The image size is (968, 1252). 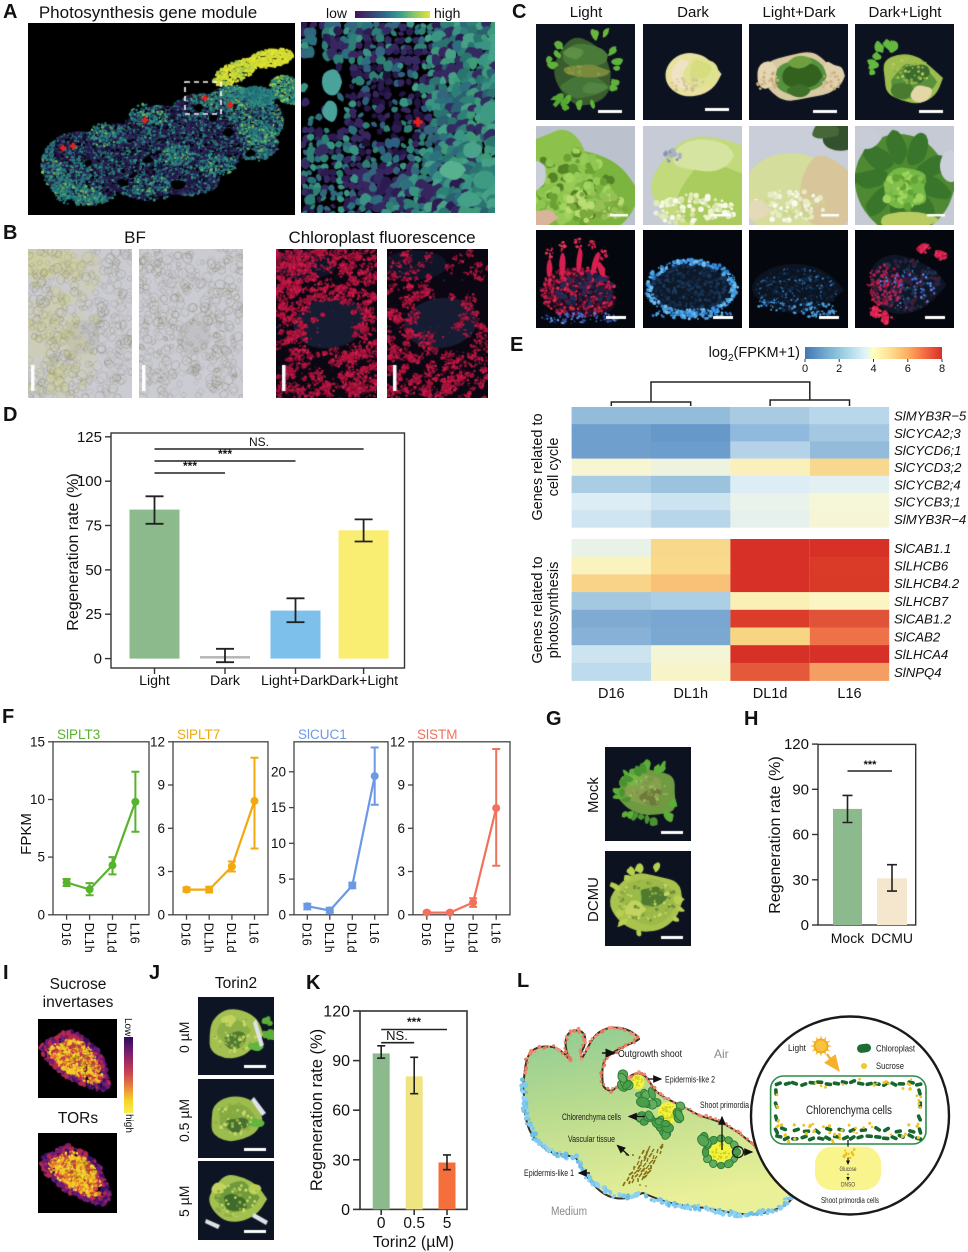 I want to click on svg-text: SlCAB2, so click(x=917, y=636).